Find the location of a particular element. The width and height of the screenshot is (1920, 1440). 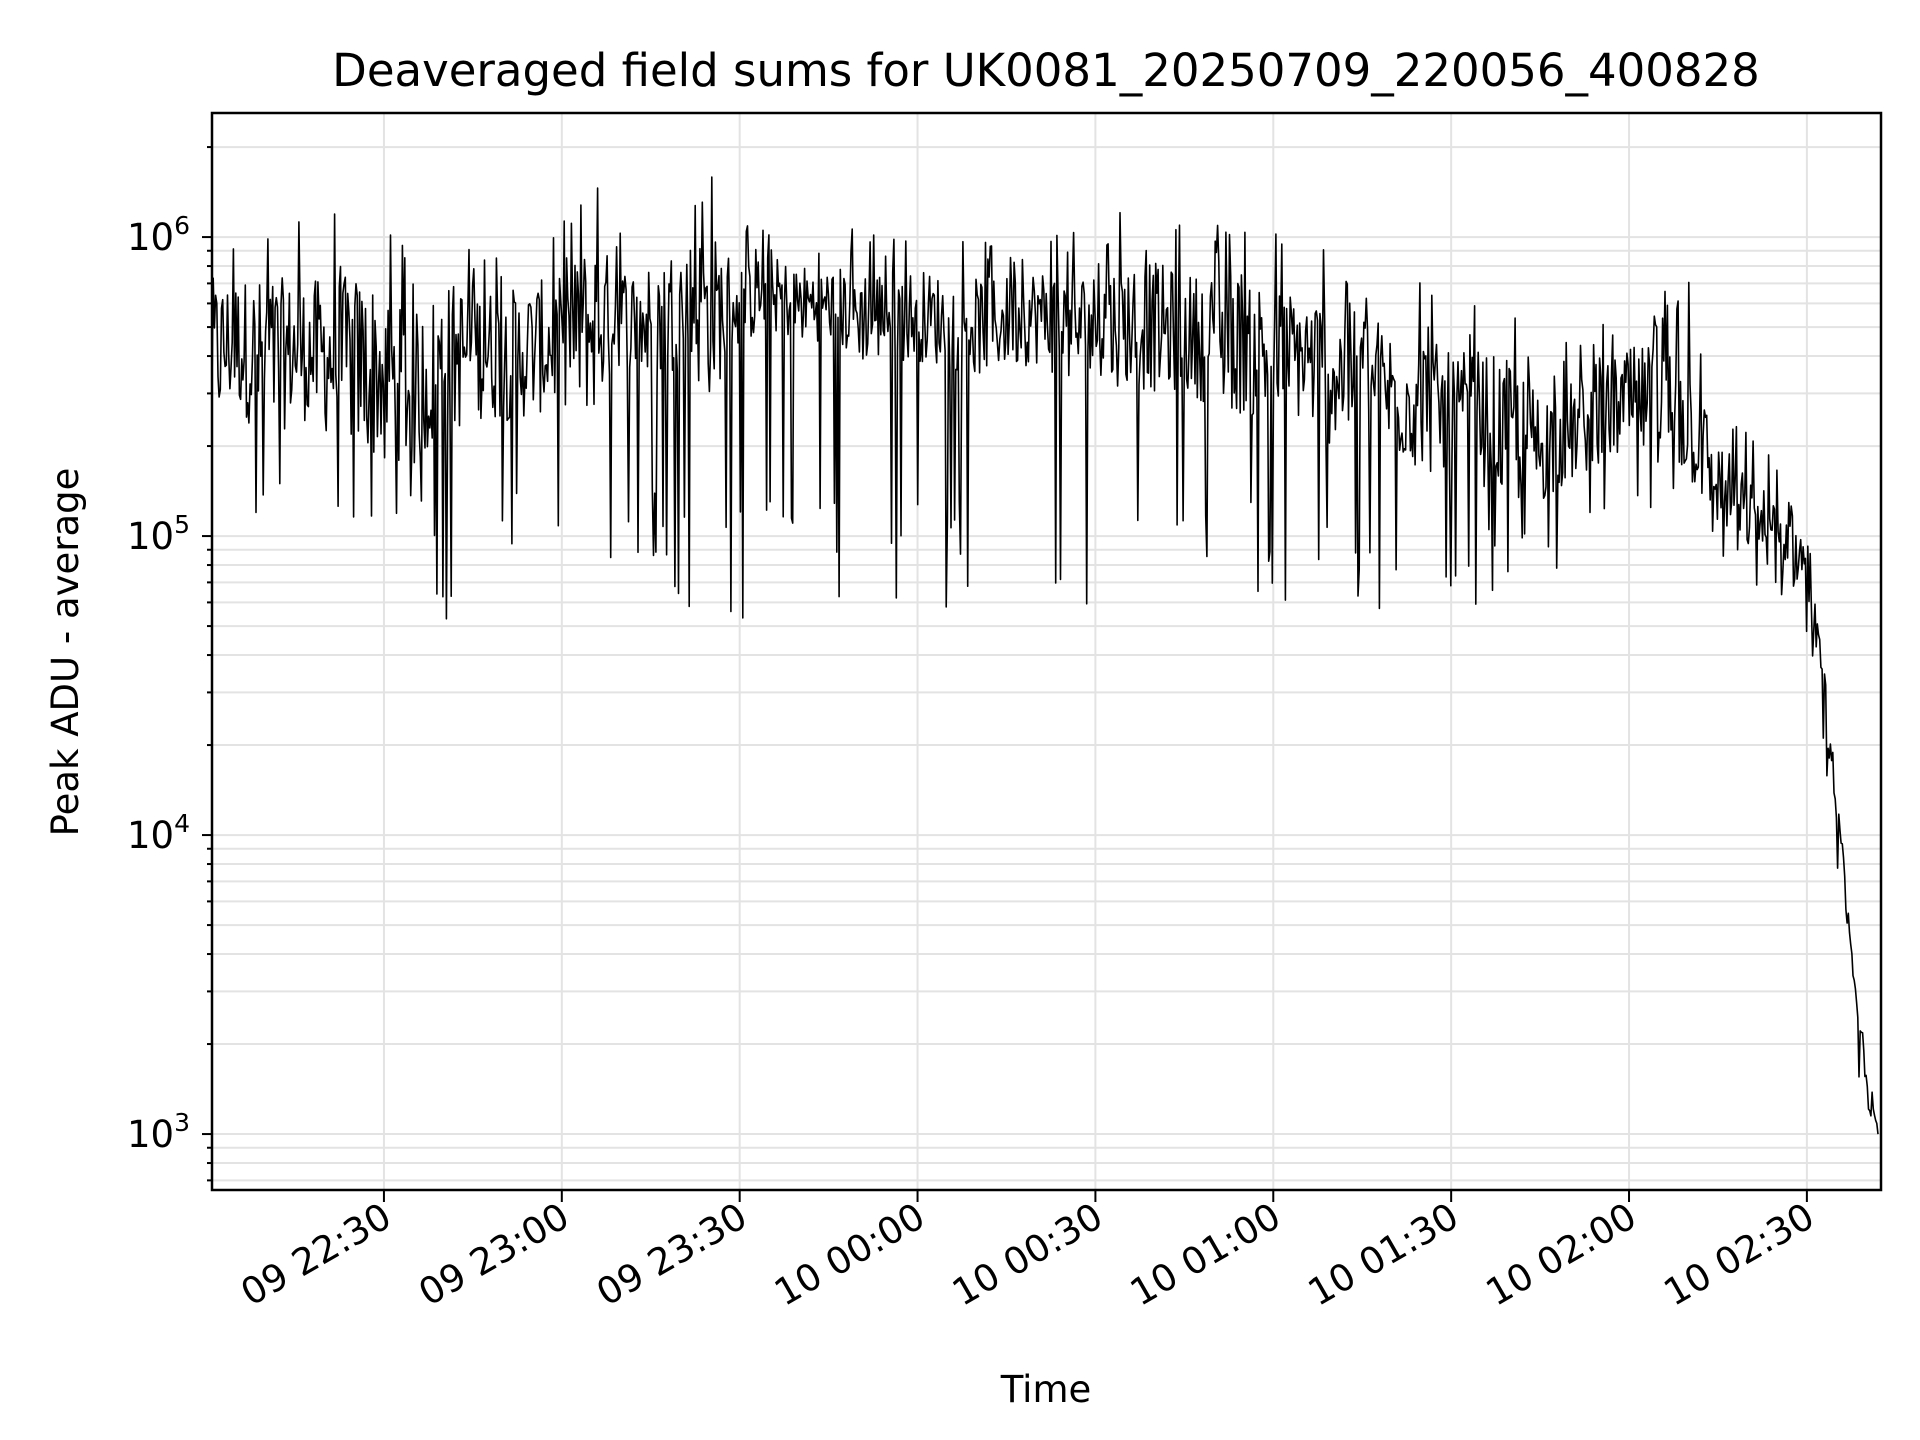

x-tick-label: 10 02:30 is located at coordinates (1739, 1255).